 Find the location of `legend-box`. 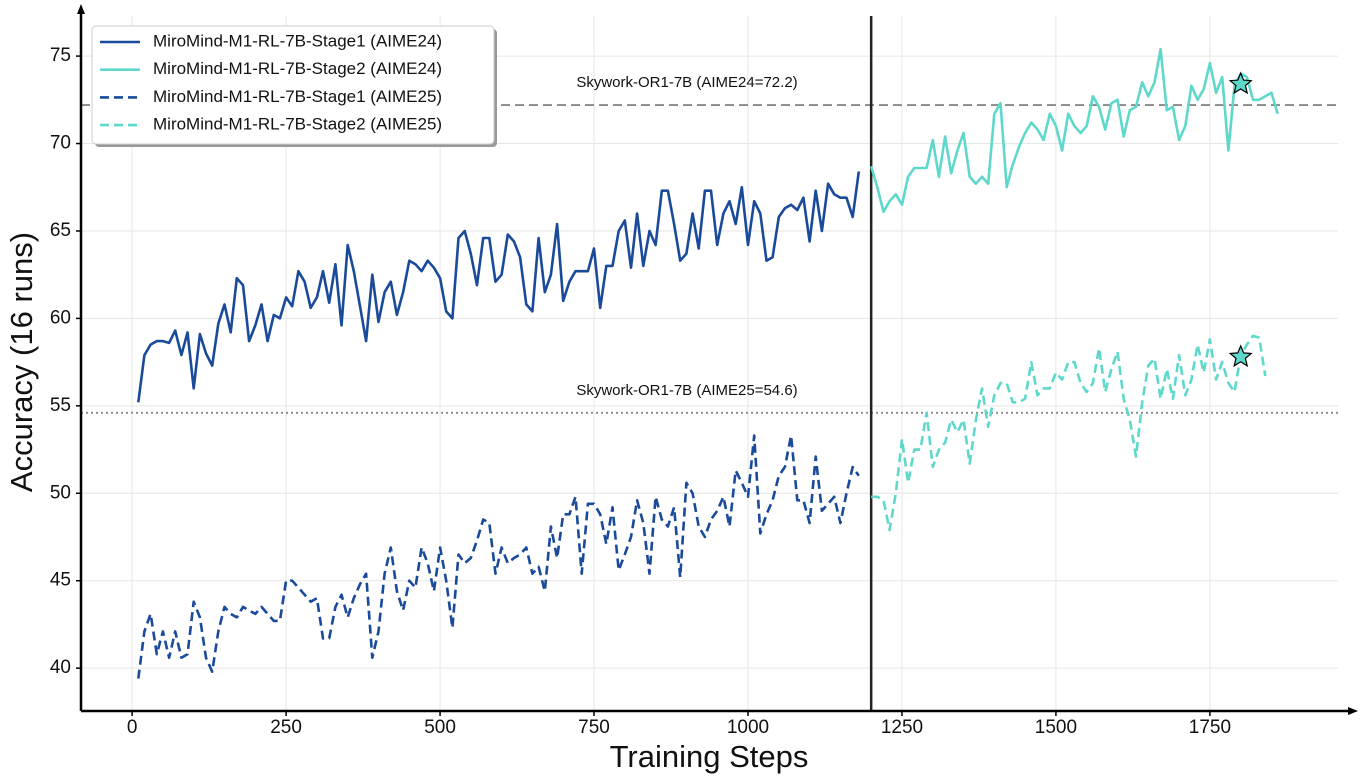

legend-box is located at coordinates (293, 85).